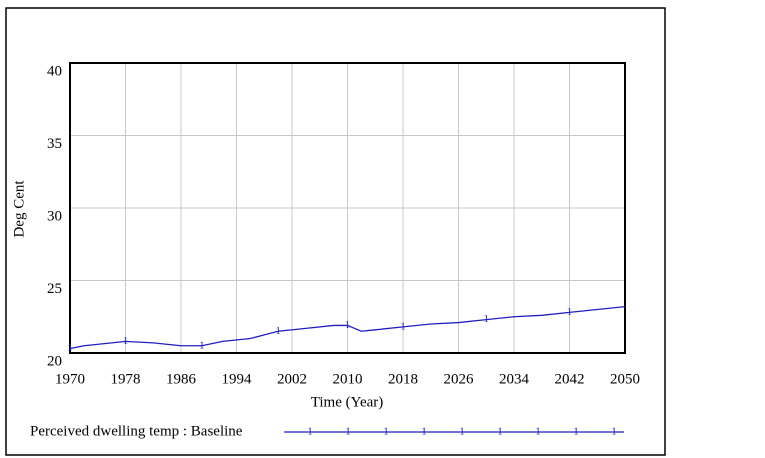  What do you see at coordinates (54, 361) in the screenshot?
I see `y-tick-label: 20` at bounding box center [54, 361].